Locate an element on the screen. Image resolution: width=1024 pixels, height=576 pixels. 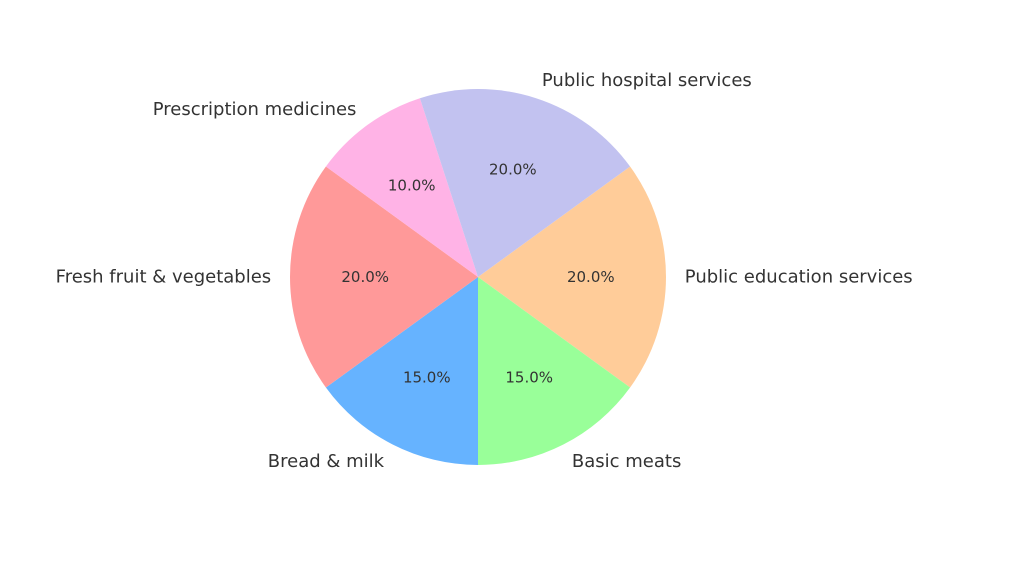
pie-slice-fresh-fruit-vegetables is located at coordinates (384, 277).